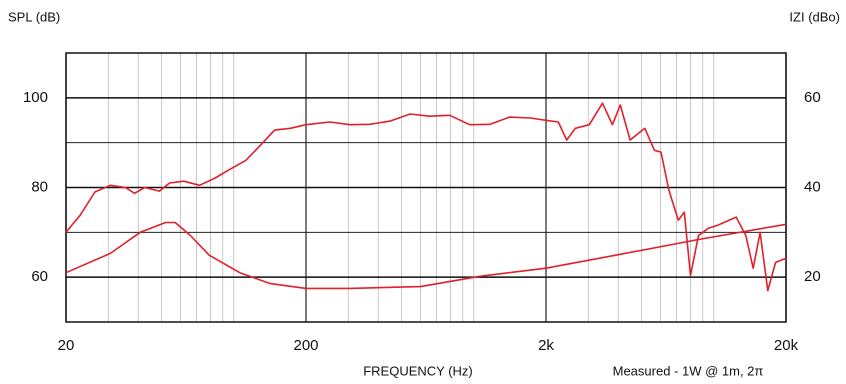 This screenshot has width=846, height=384. I want to click on y-axis-label: SPL (dB), so click(34, 16).